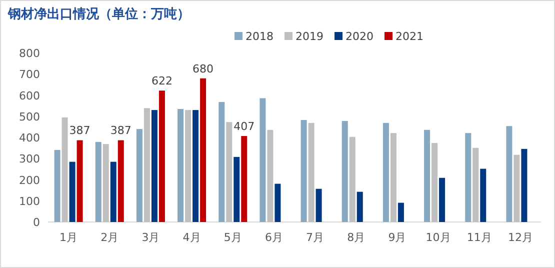  What do you see at coordinates (36, 222) in the screenshot?
I see `y-tick-label: 0` at bounding box center [36, 222].